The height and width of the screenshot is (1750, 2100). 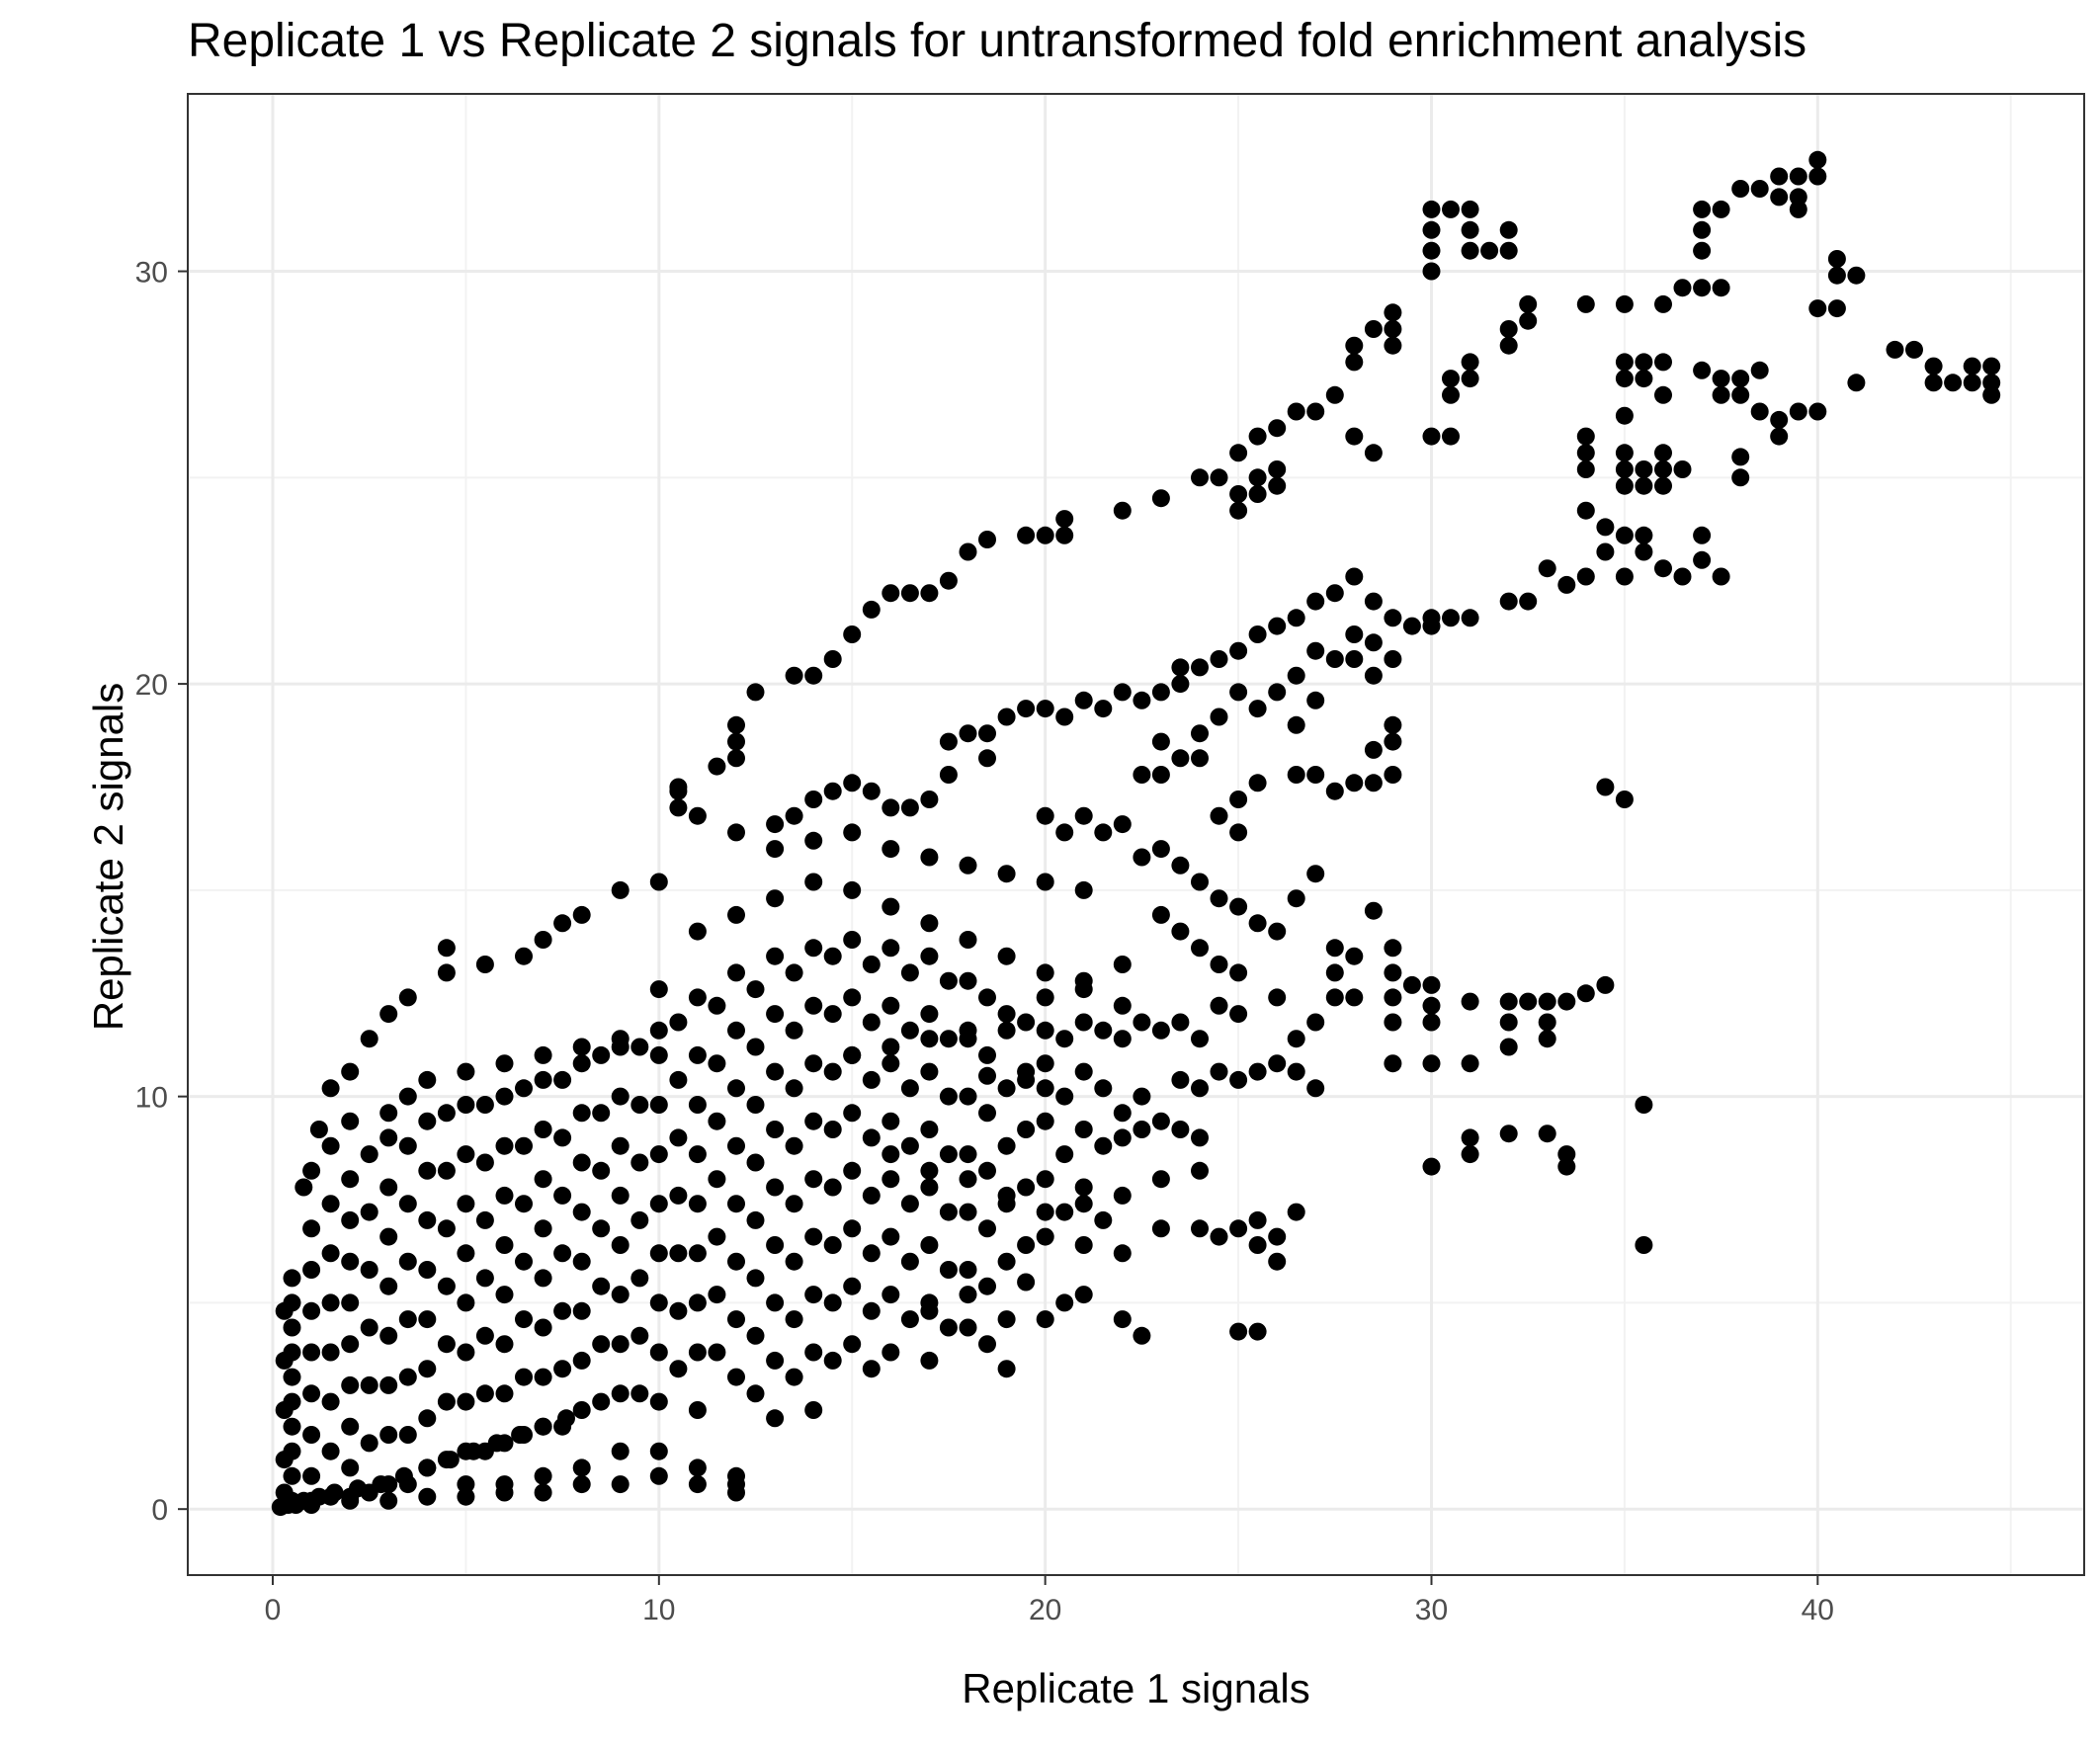 What do you see at coordinates (151, 273) in the screenshot?
I see `y-tick-label: 30` at bounding box center [151, 273].